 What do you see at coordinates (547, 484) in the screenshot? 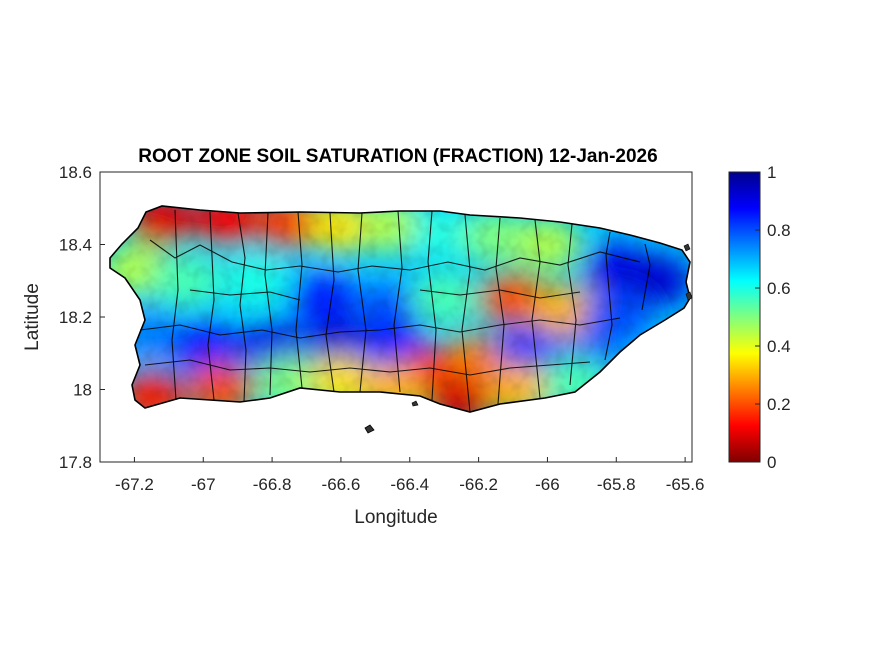
I see `x-tick-label: -66` at bounding box center [547, 484].